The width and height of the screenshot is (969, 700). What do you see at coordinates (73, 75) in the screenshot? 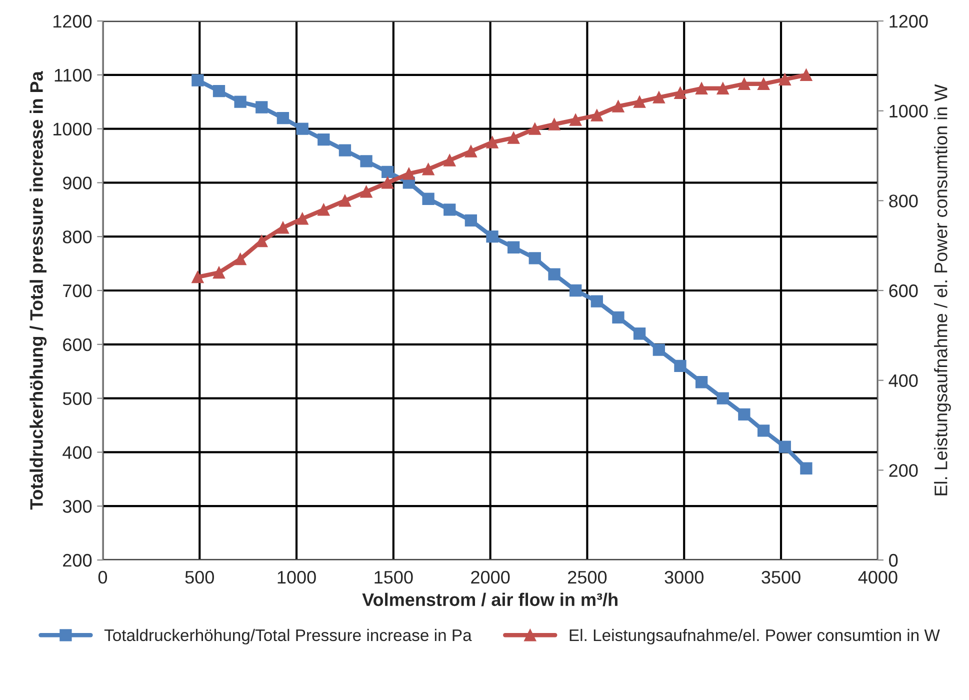
I see `y-tick-label: 1100` at bounding box center [73, 75].